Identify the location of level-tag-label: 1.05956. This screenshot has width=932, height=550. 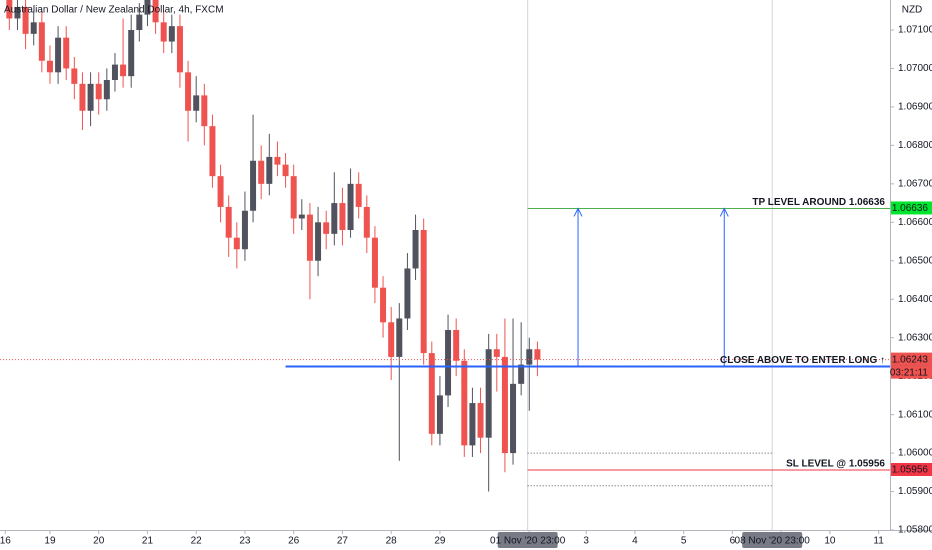
(910, 470).